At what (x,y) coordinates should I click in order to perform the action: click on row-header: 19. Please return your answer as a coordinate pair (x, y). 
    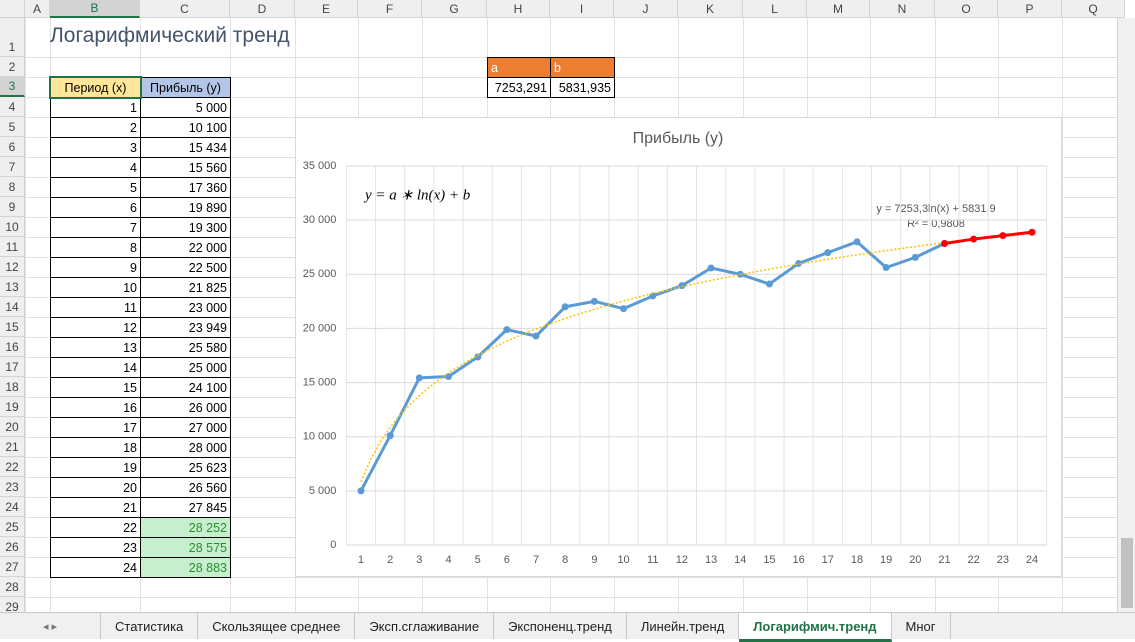
    Looking at the image, I should click on (12, 407).